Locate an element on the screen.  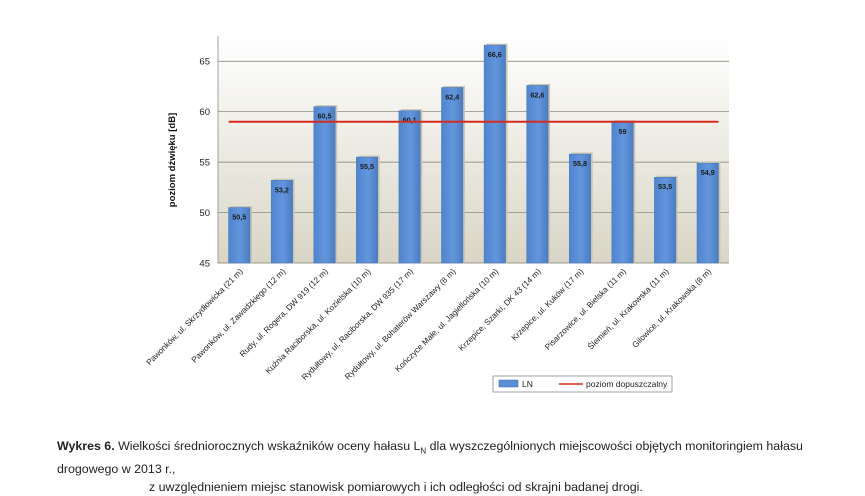
caption-subscript: N is located at coordinates (423, 451).